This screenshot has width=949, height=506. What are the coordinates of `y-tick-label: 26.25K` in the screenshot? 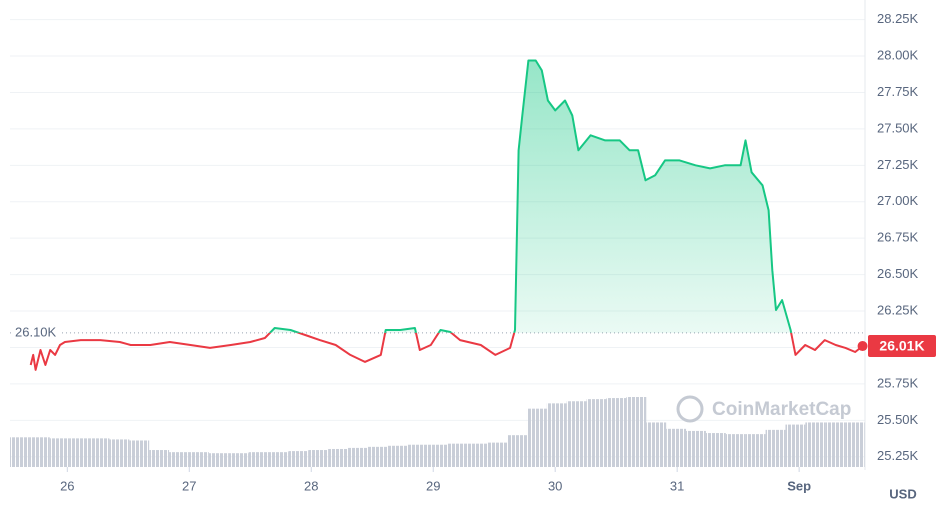 It's located at (898, 309).